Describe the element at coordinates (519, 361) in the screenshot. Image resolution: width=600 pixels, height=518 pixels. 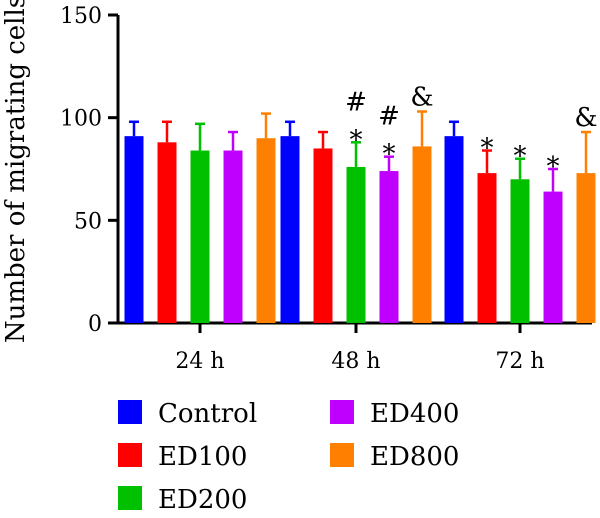
I see `x-tick-label: 72 h` at that location.